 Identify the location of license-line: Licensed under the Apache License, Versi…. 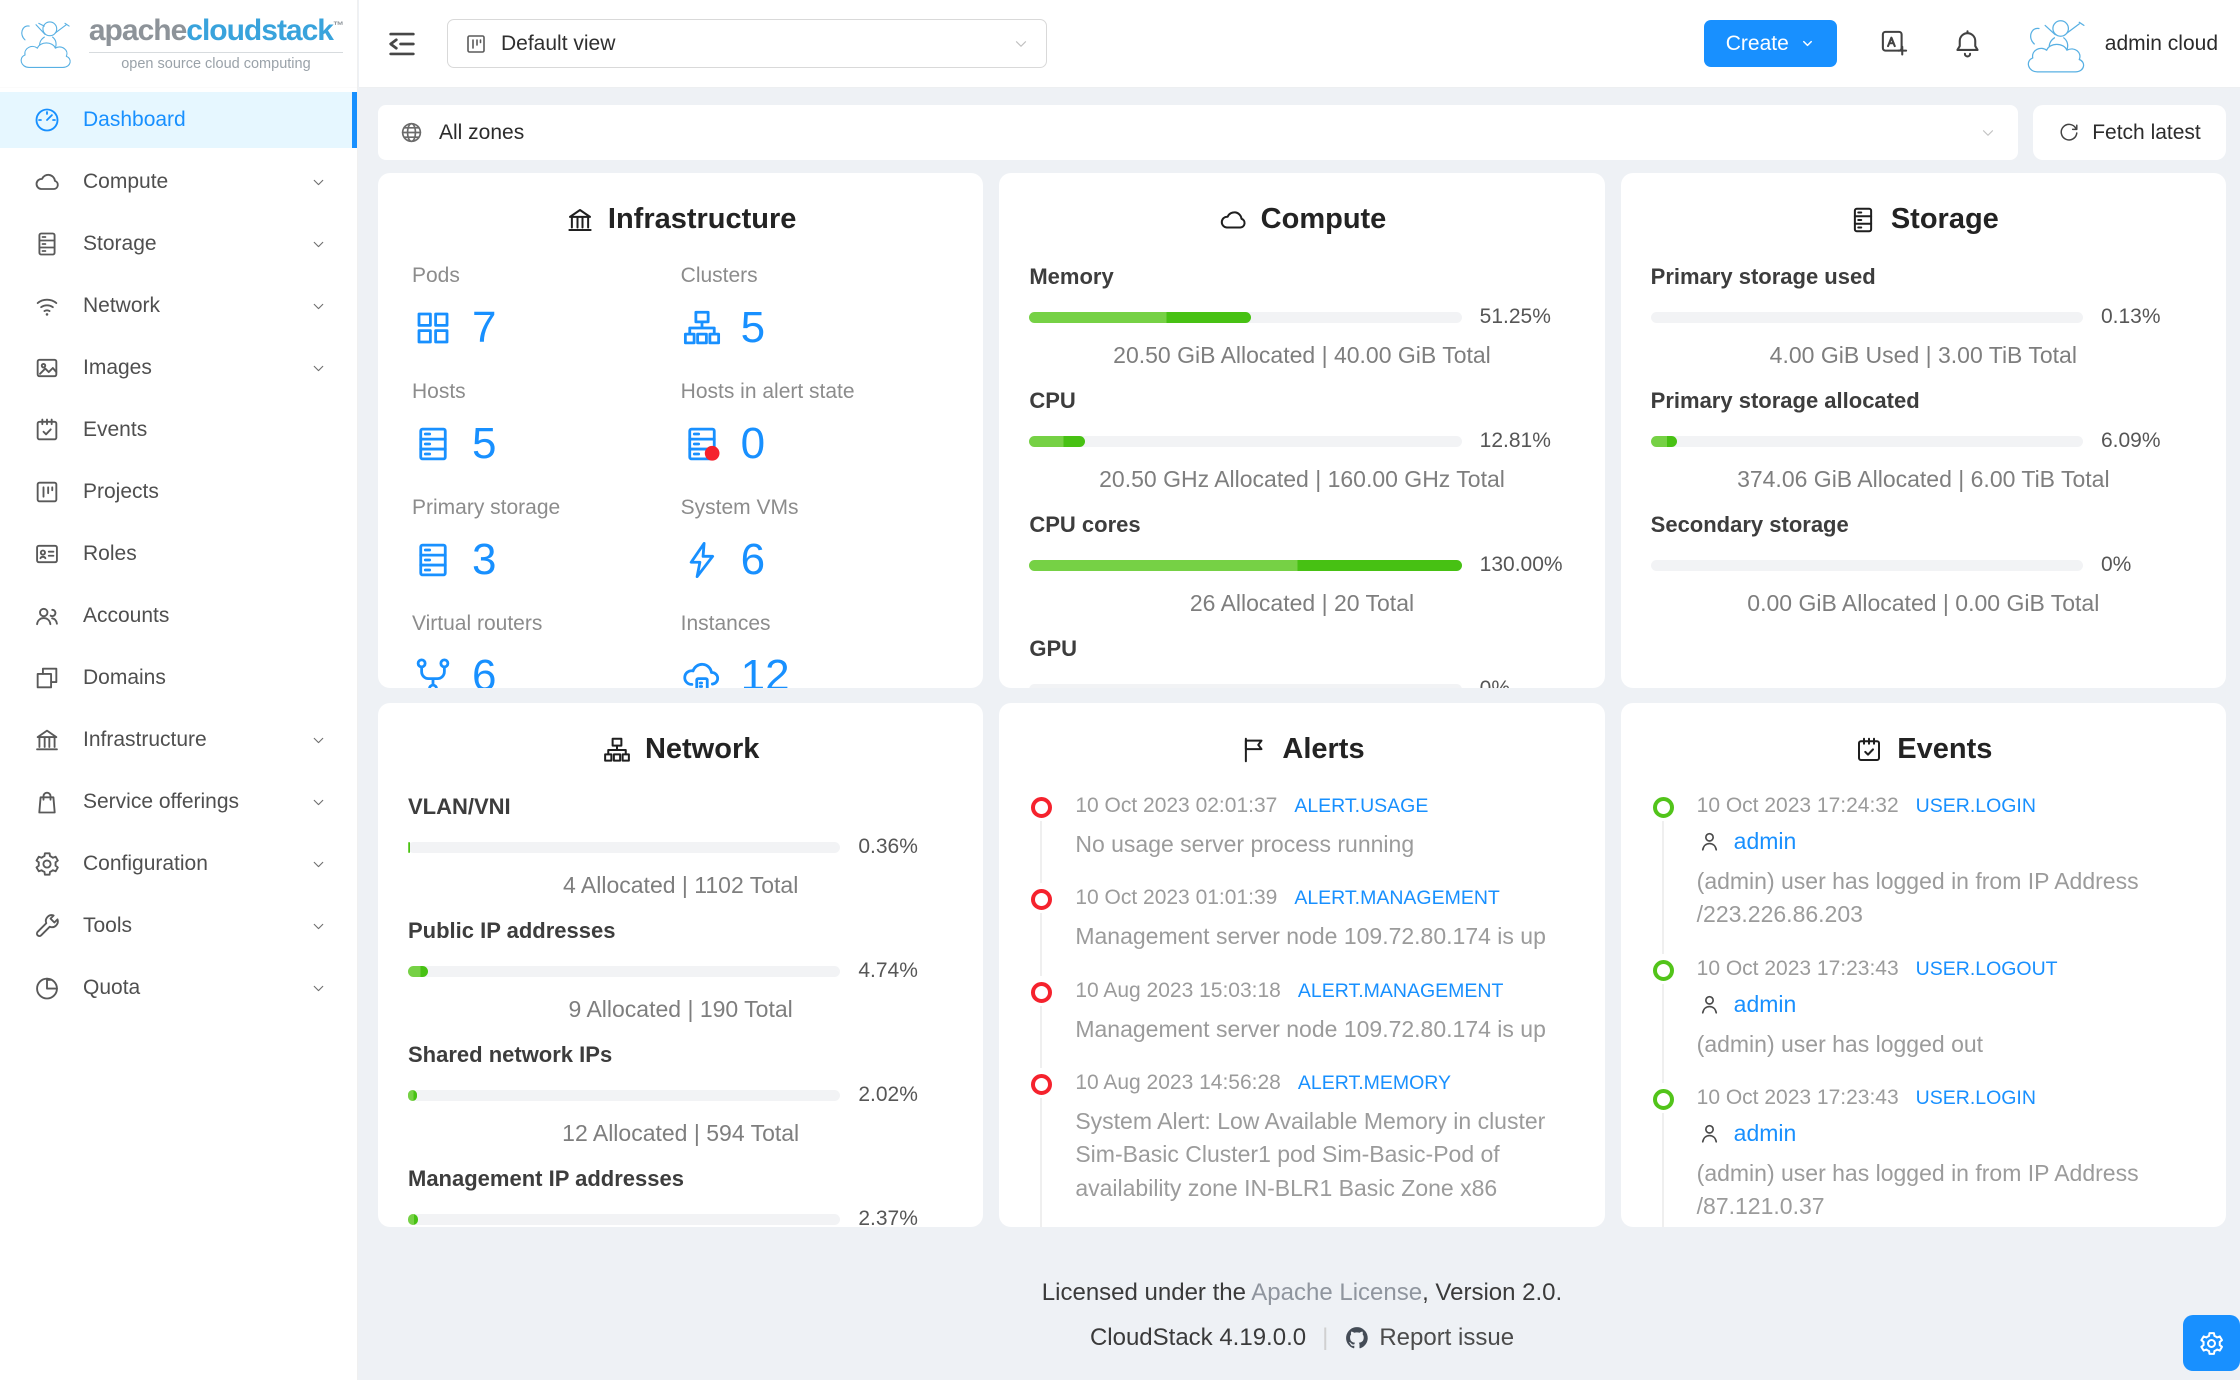
(1302, 1292).